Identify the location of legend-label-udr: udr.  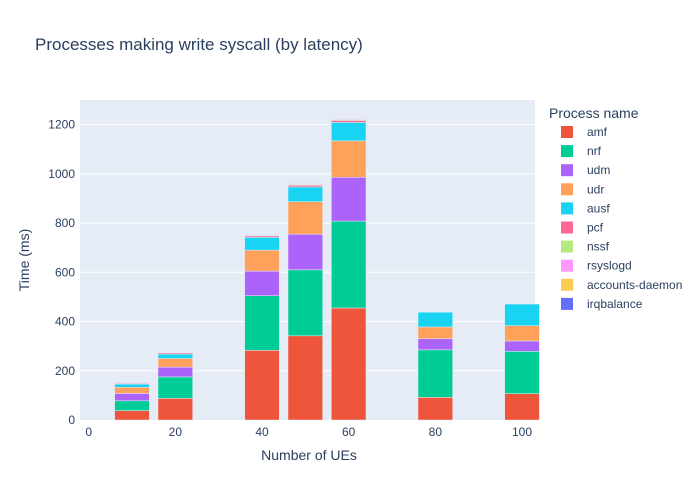
(595, 189).